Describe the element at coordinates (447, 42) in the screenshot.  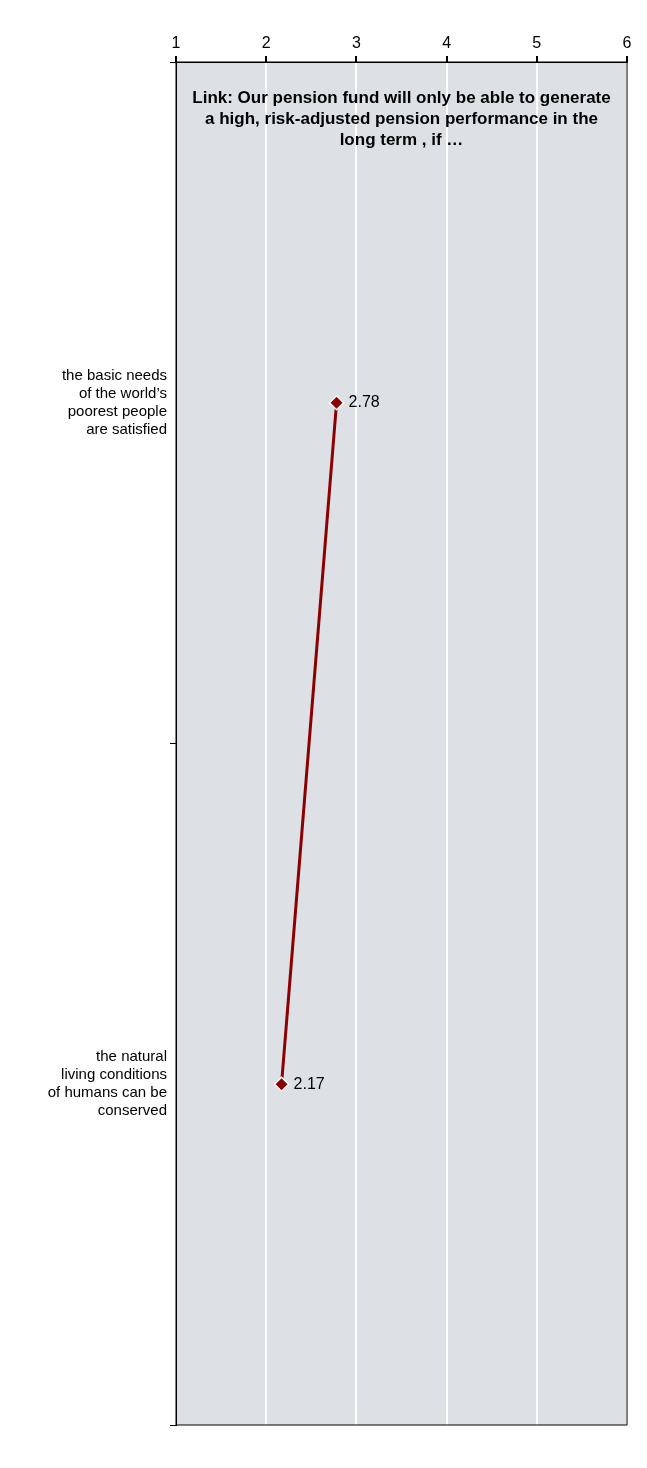
I see `x-tick-label: 4` at that location.